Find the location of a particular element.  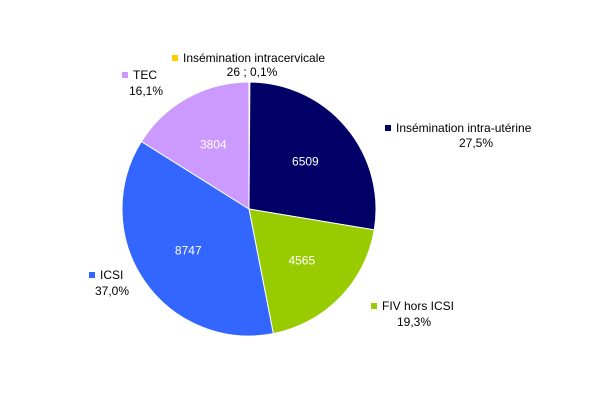

slice-percent-label: 37,0% is located at coordinates (112, 291).